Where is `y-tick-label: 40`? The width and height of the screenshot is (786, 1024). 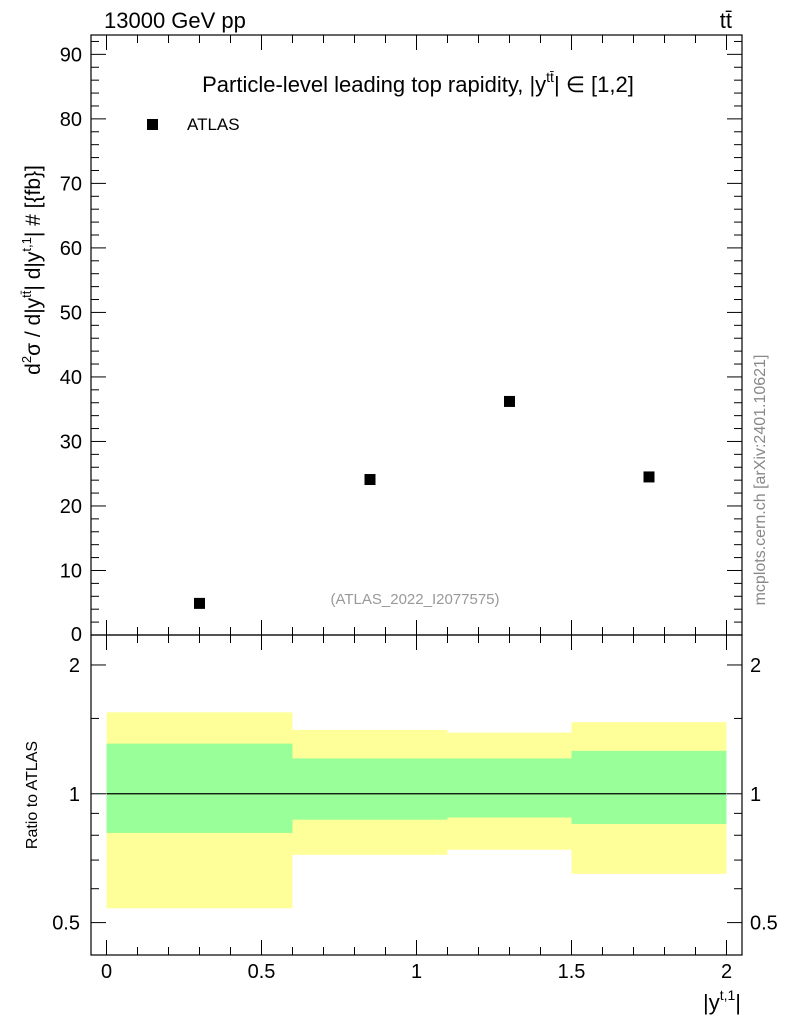 y-tick-label: 40 is located at coordinates (71, 378).